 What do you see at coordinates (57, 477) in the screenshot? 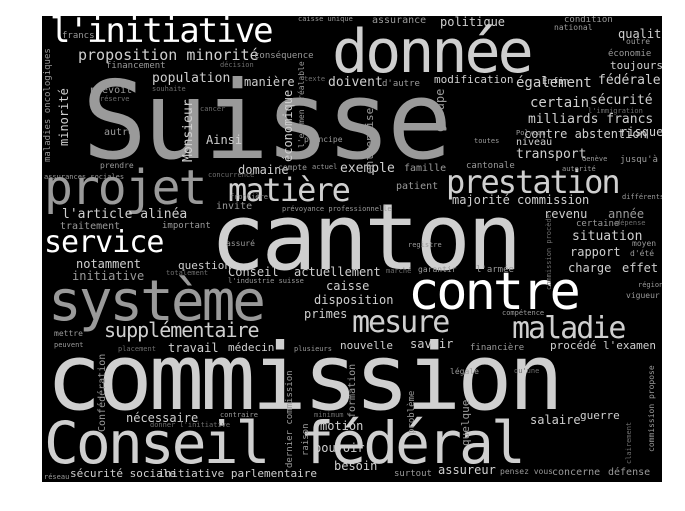
I see `word: réseau` at bounding box center [57, 477].